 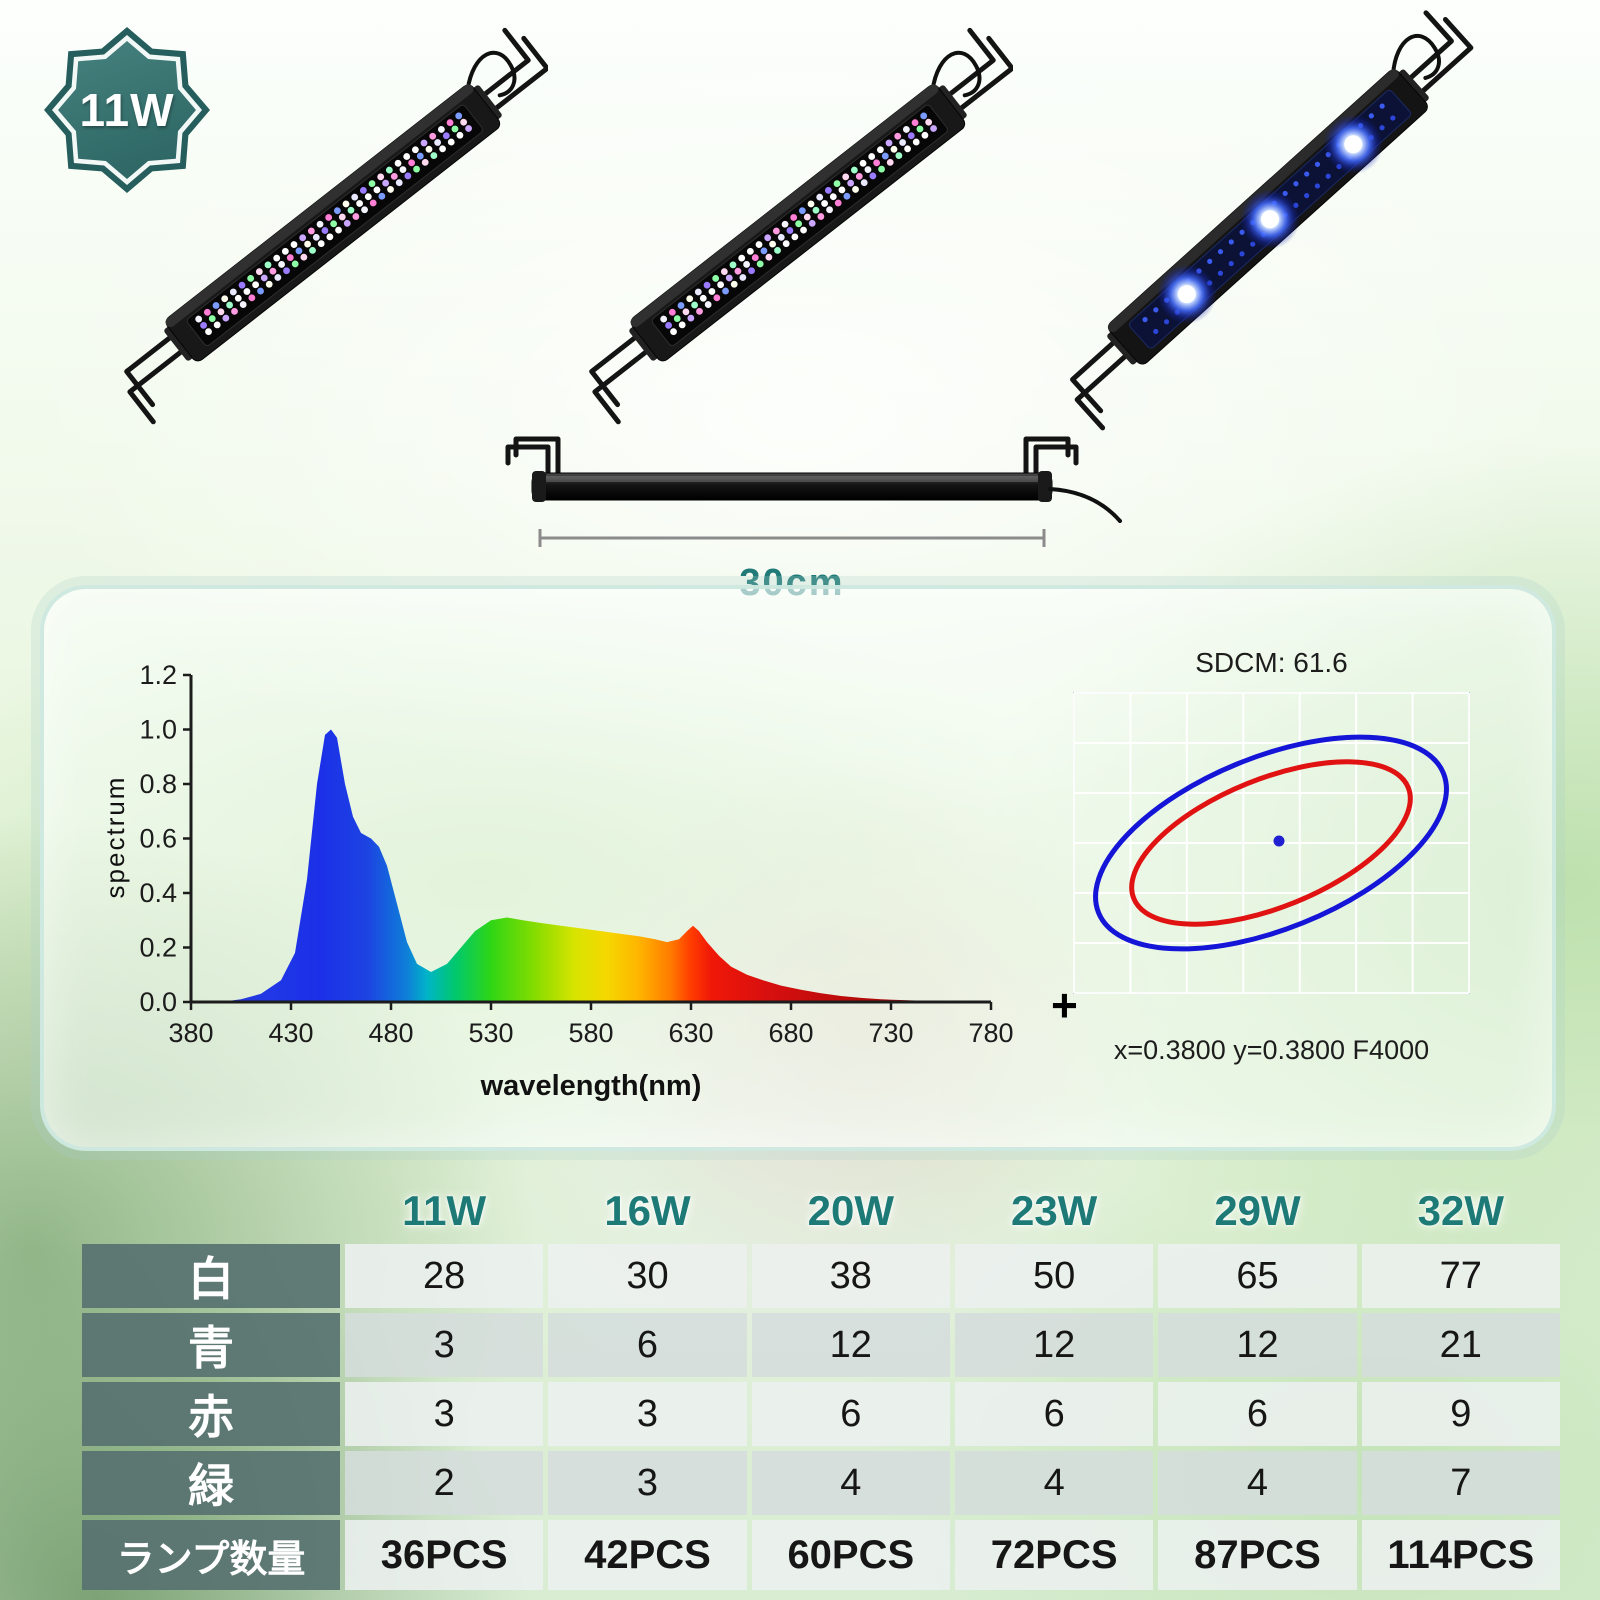 I want to click on y-tick-label: 1.0, so click(x=158, y=730).